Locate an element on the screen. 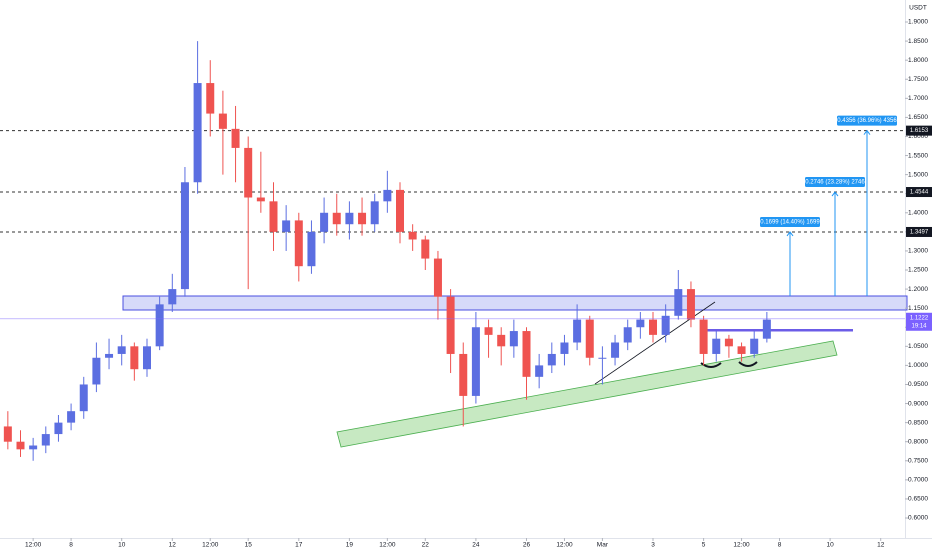  resistance-zone is located at coordinates (515, 303).